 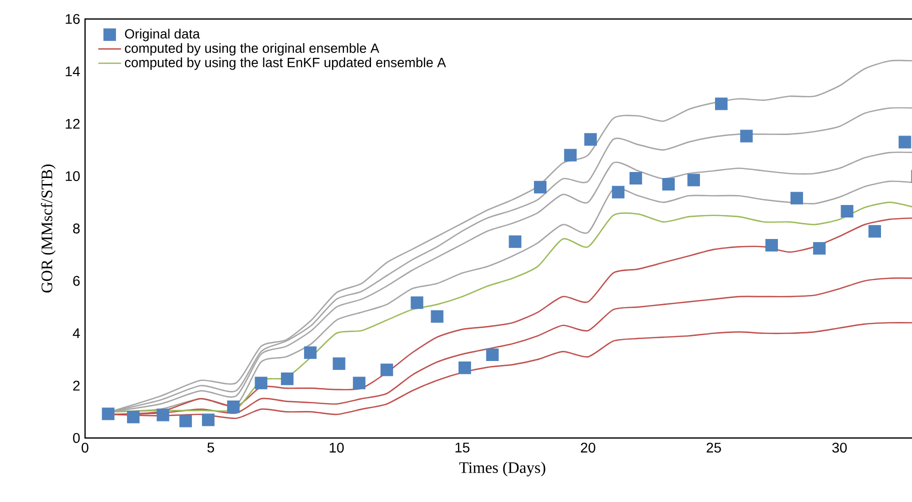 I want to click on y-tick-label: 8, so click(x=76, y=229).